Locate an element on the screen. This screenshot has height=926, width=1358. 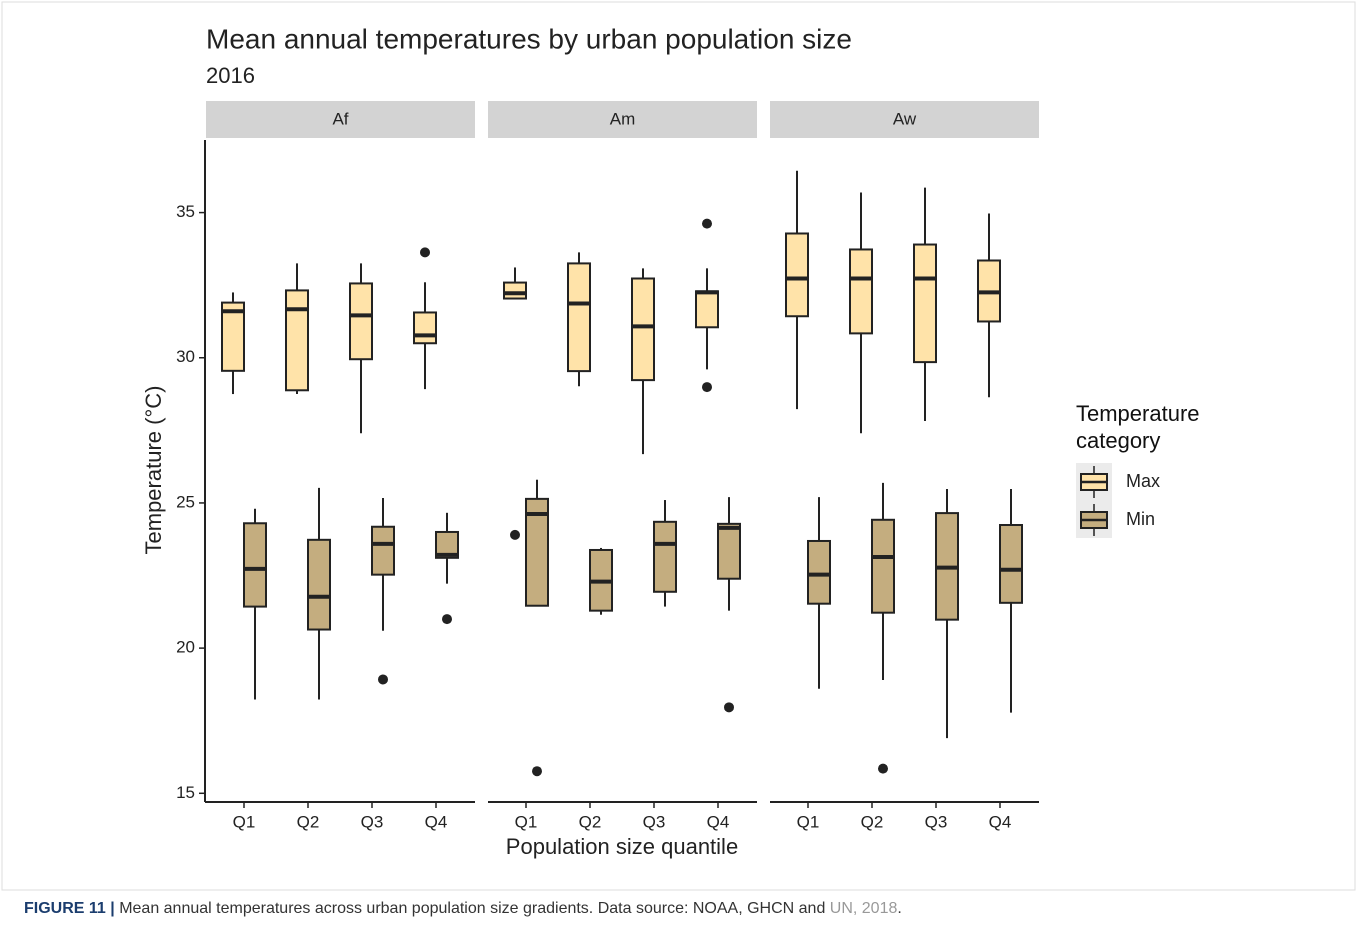
chart-subtitle: 2016 is located at coordinates (230, 75).